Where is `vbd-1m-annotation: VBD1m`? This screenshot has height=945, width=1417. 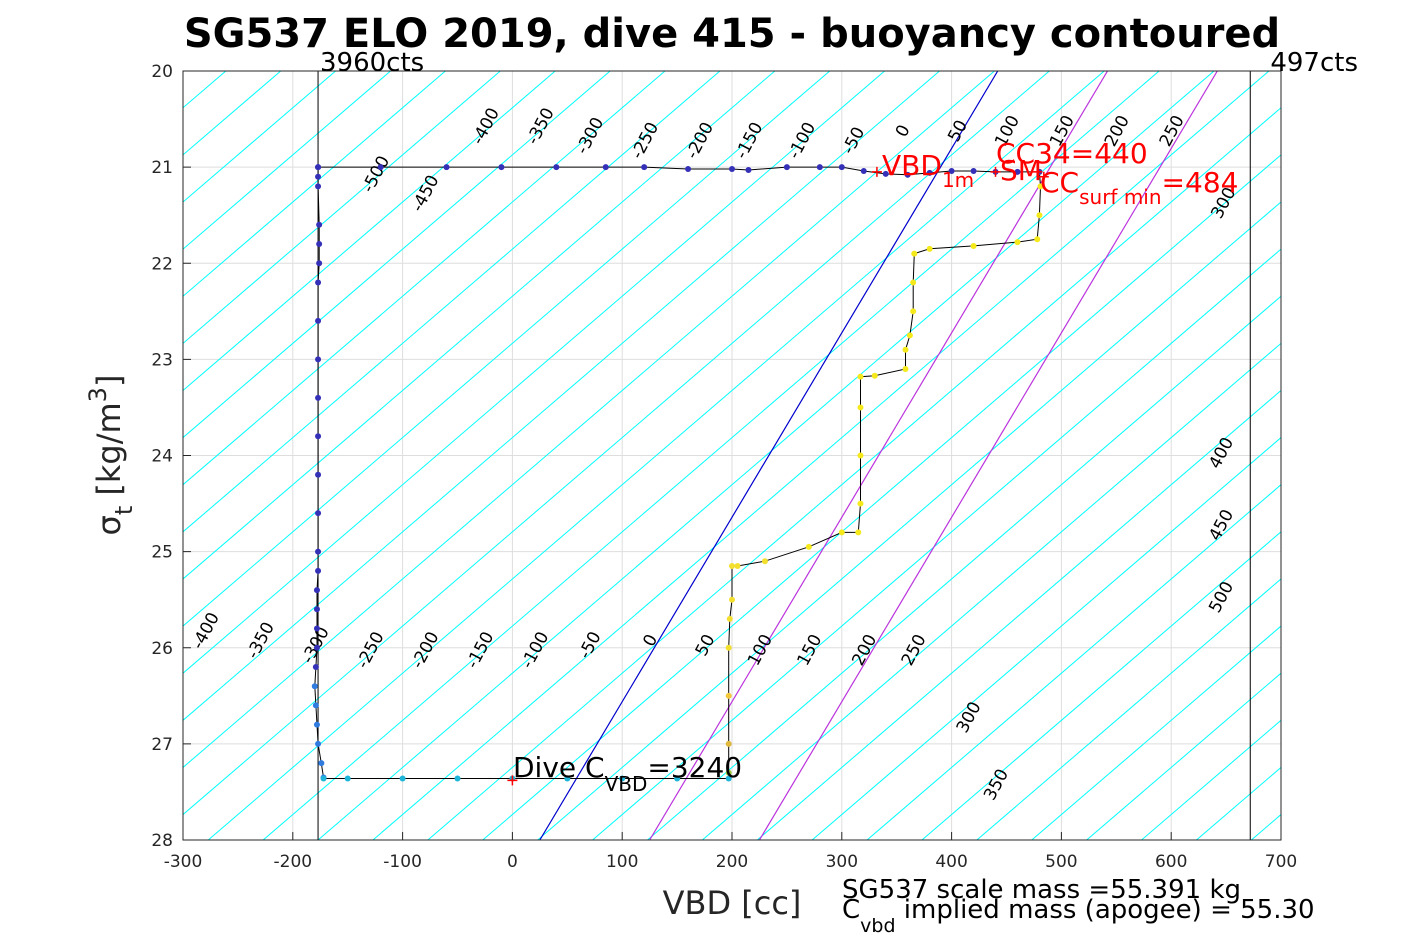
vbd-1m-annotation: VBD1m is located at coordinates (928, 170).